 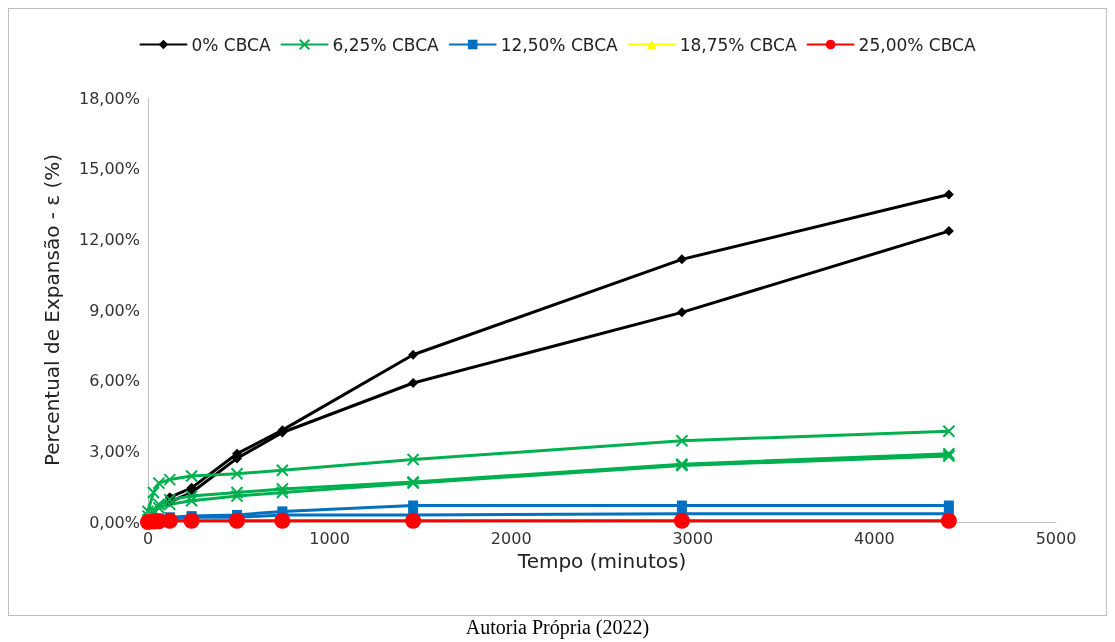 I want to click on y-tick-label: 12,00%, so click(x=109, y=239).